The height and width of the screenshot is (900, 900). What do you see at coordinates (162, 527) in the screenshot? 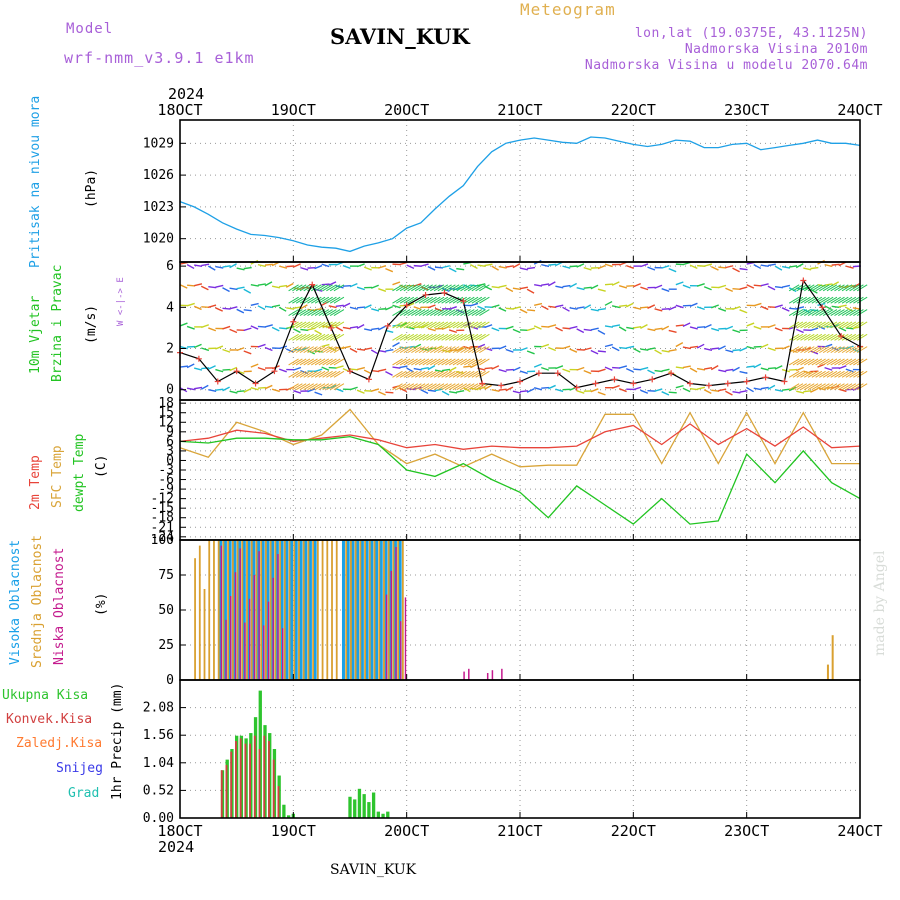
I see `y-tick-label: -21` at bounding box center [162, 527].